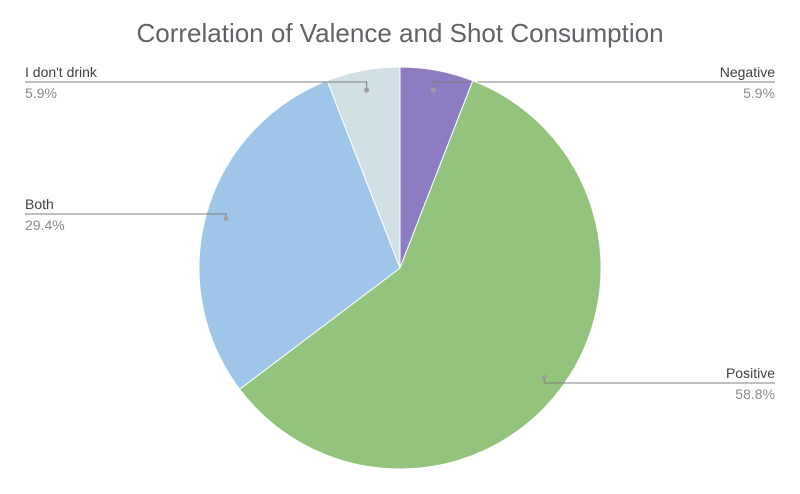  Describe the element at coordinates (61, 72) in the screenshot. I see `slice-label-i-don-t-drink: I don't drink` at that location.